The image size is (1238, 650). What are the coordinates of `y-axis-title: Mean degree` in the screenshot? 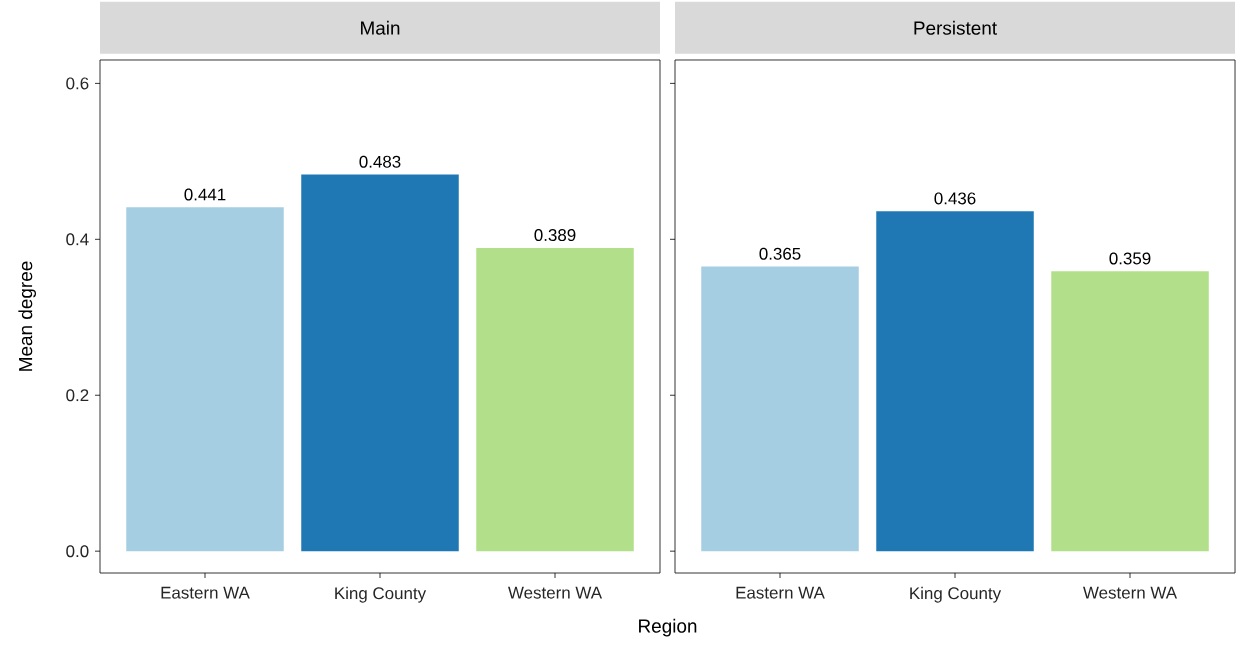 It's located at (27, 316).